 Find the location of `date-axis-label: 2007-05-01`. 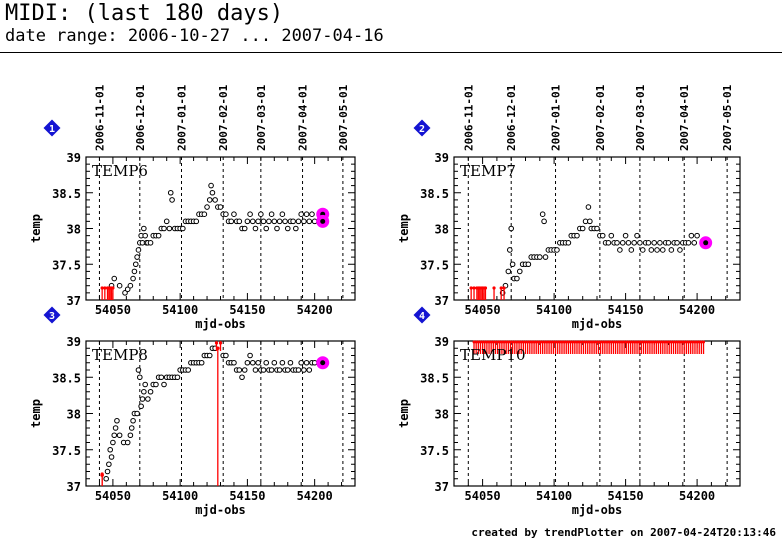

date-axis-label: 2007-05-01 is located at coordinates (343, 117).